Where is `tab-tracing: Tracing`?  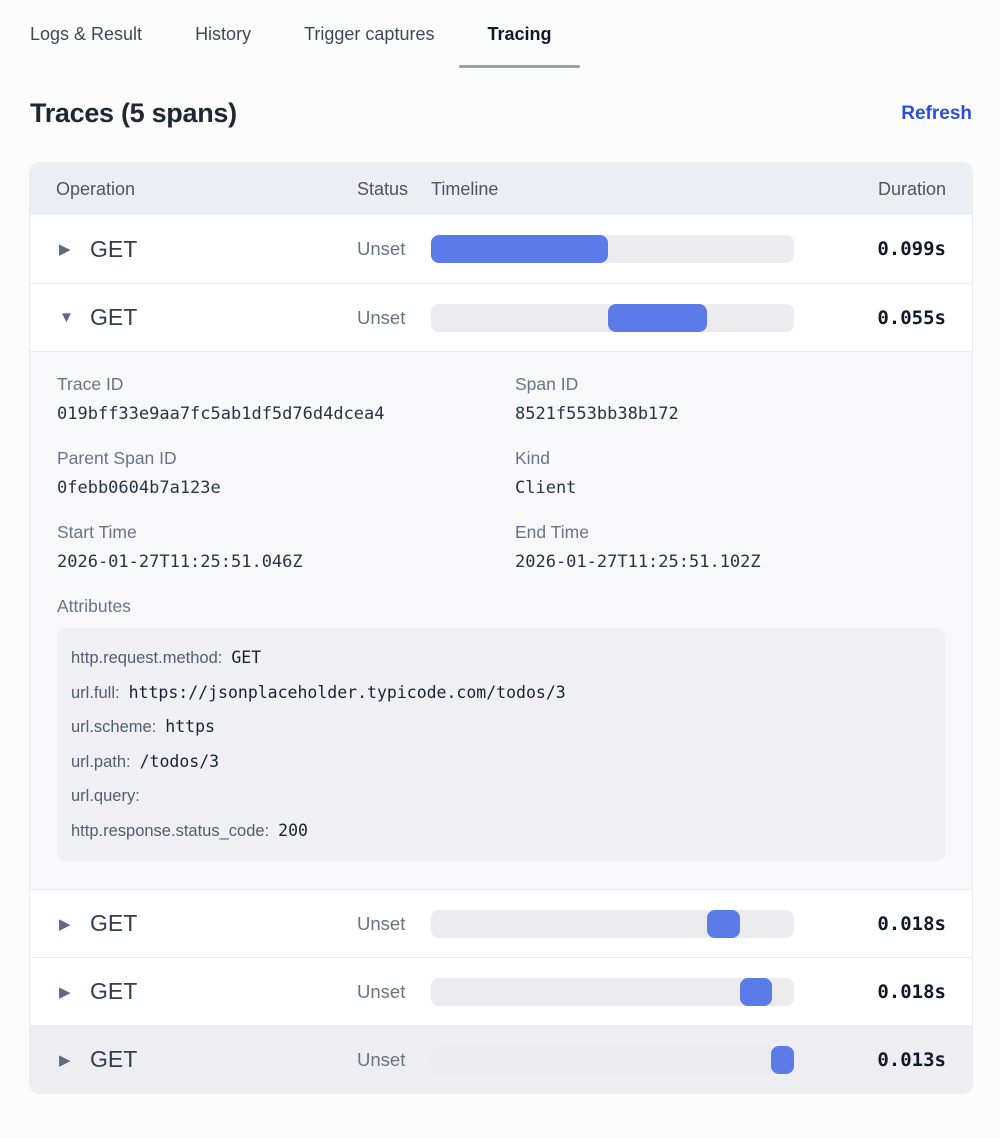 tab-tracing: Tracing is located at coordinates (519, 34).